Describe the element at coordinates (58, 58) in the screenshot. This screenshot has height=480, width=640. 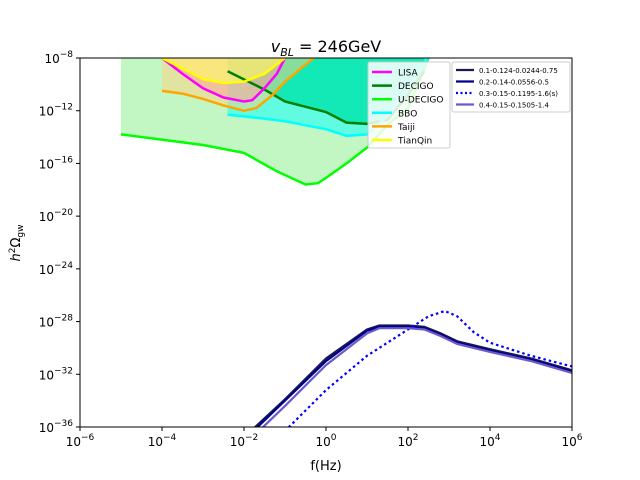
I see `y-tick-label: 10−8` at that location.